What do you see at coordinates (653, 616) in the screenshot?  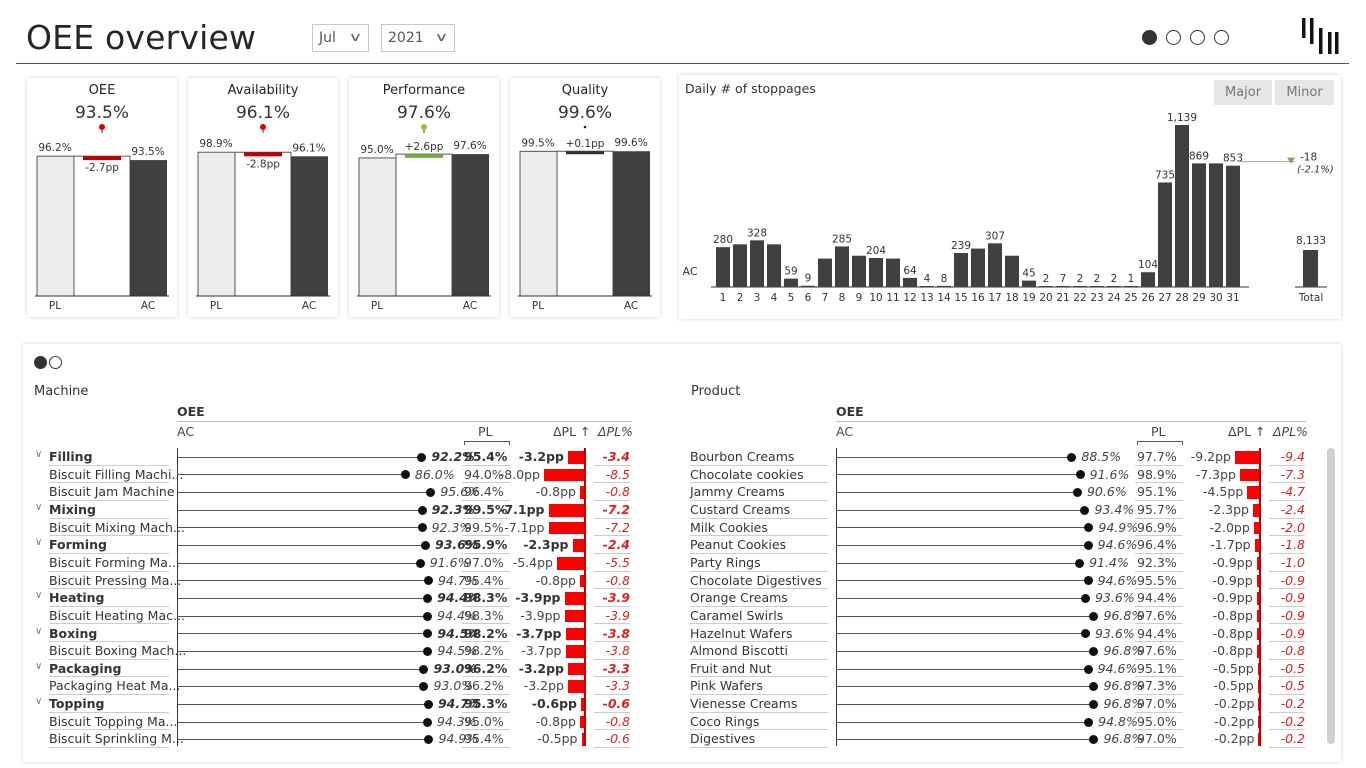 I see `table-row: Caramel Swirls 96.8% 97.6% -0.8pp -0.9` at bounding box center [653, 616].